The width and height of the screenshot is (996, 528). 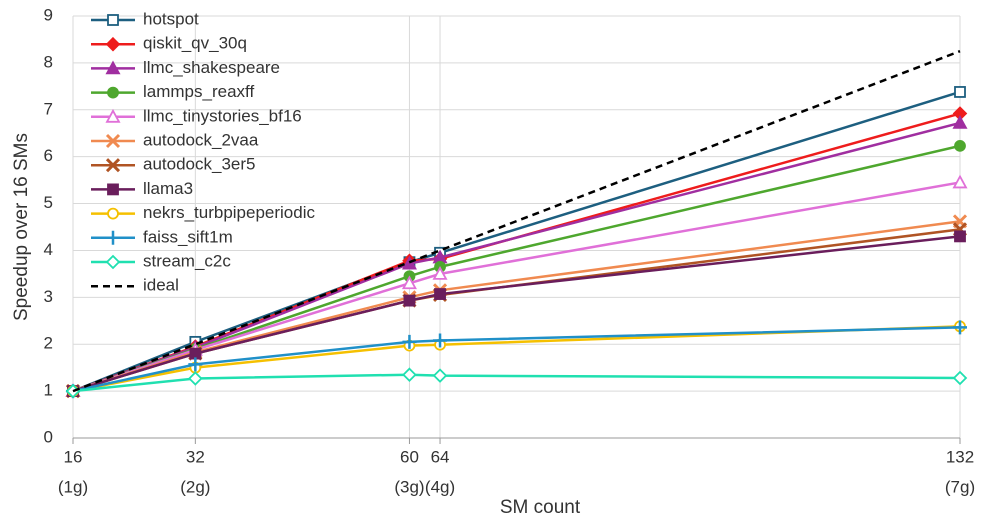 What do you see at coordinates (73, 486) in the screenshot?
I see `x-tick-group-label: (1g)` at bounding box center [73, 486].